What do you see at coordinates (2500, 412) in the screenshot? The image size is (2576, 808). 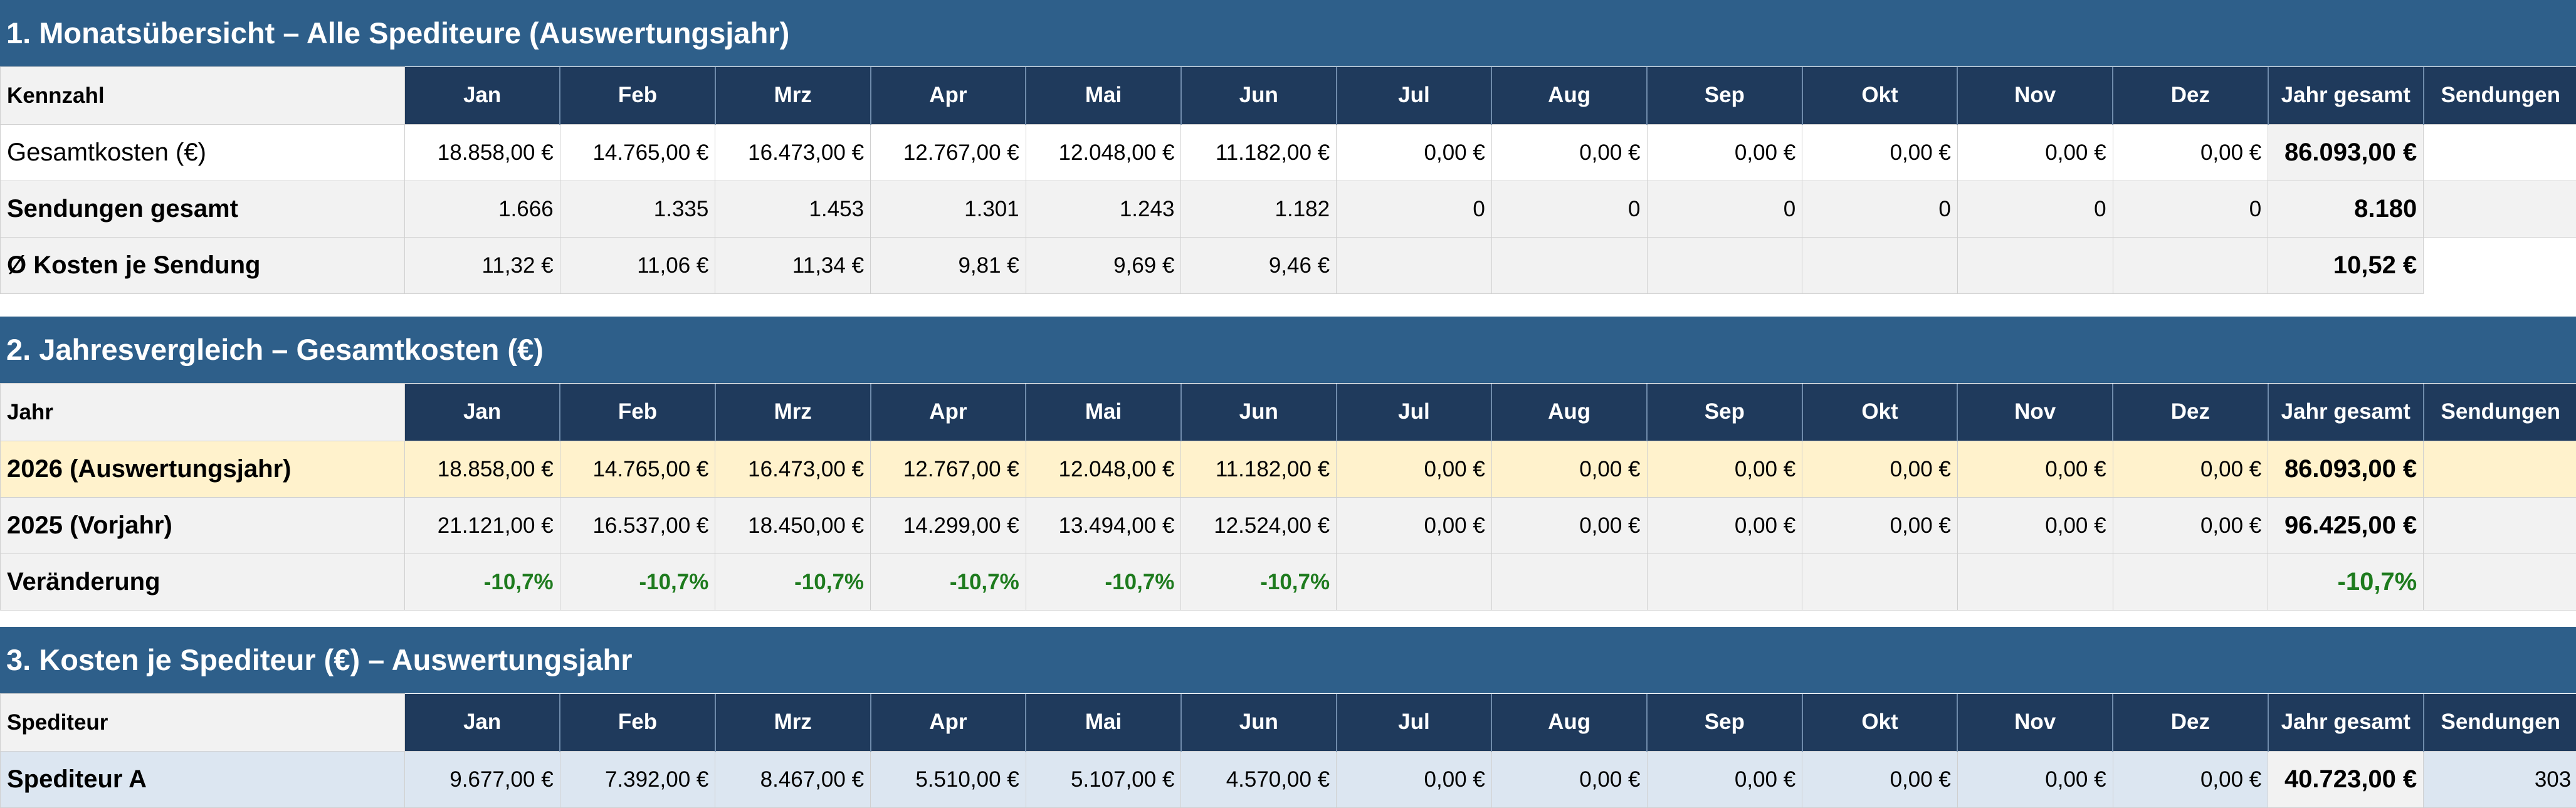 I see `col-header: Sendungen` at bounding box center [2500, 412].